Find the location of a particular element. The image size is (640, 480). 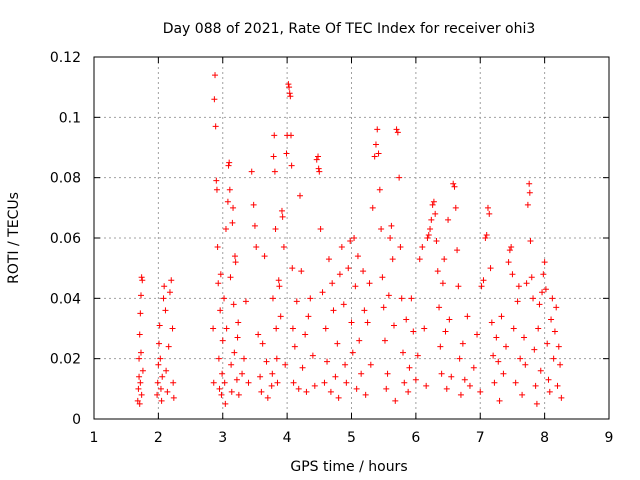

y-tick-label: 0.04 is located at coordinates (65, 299).